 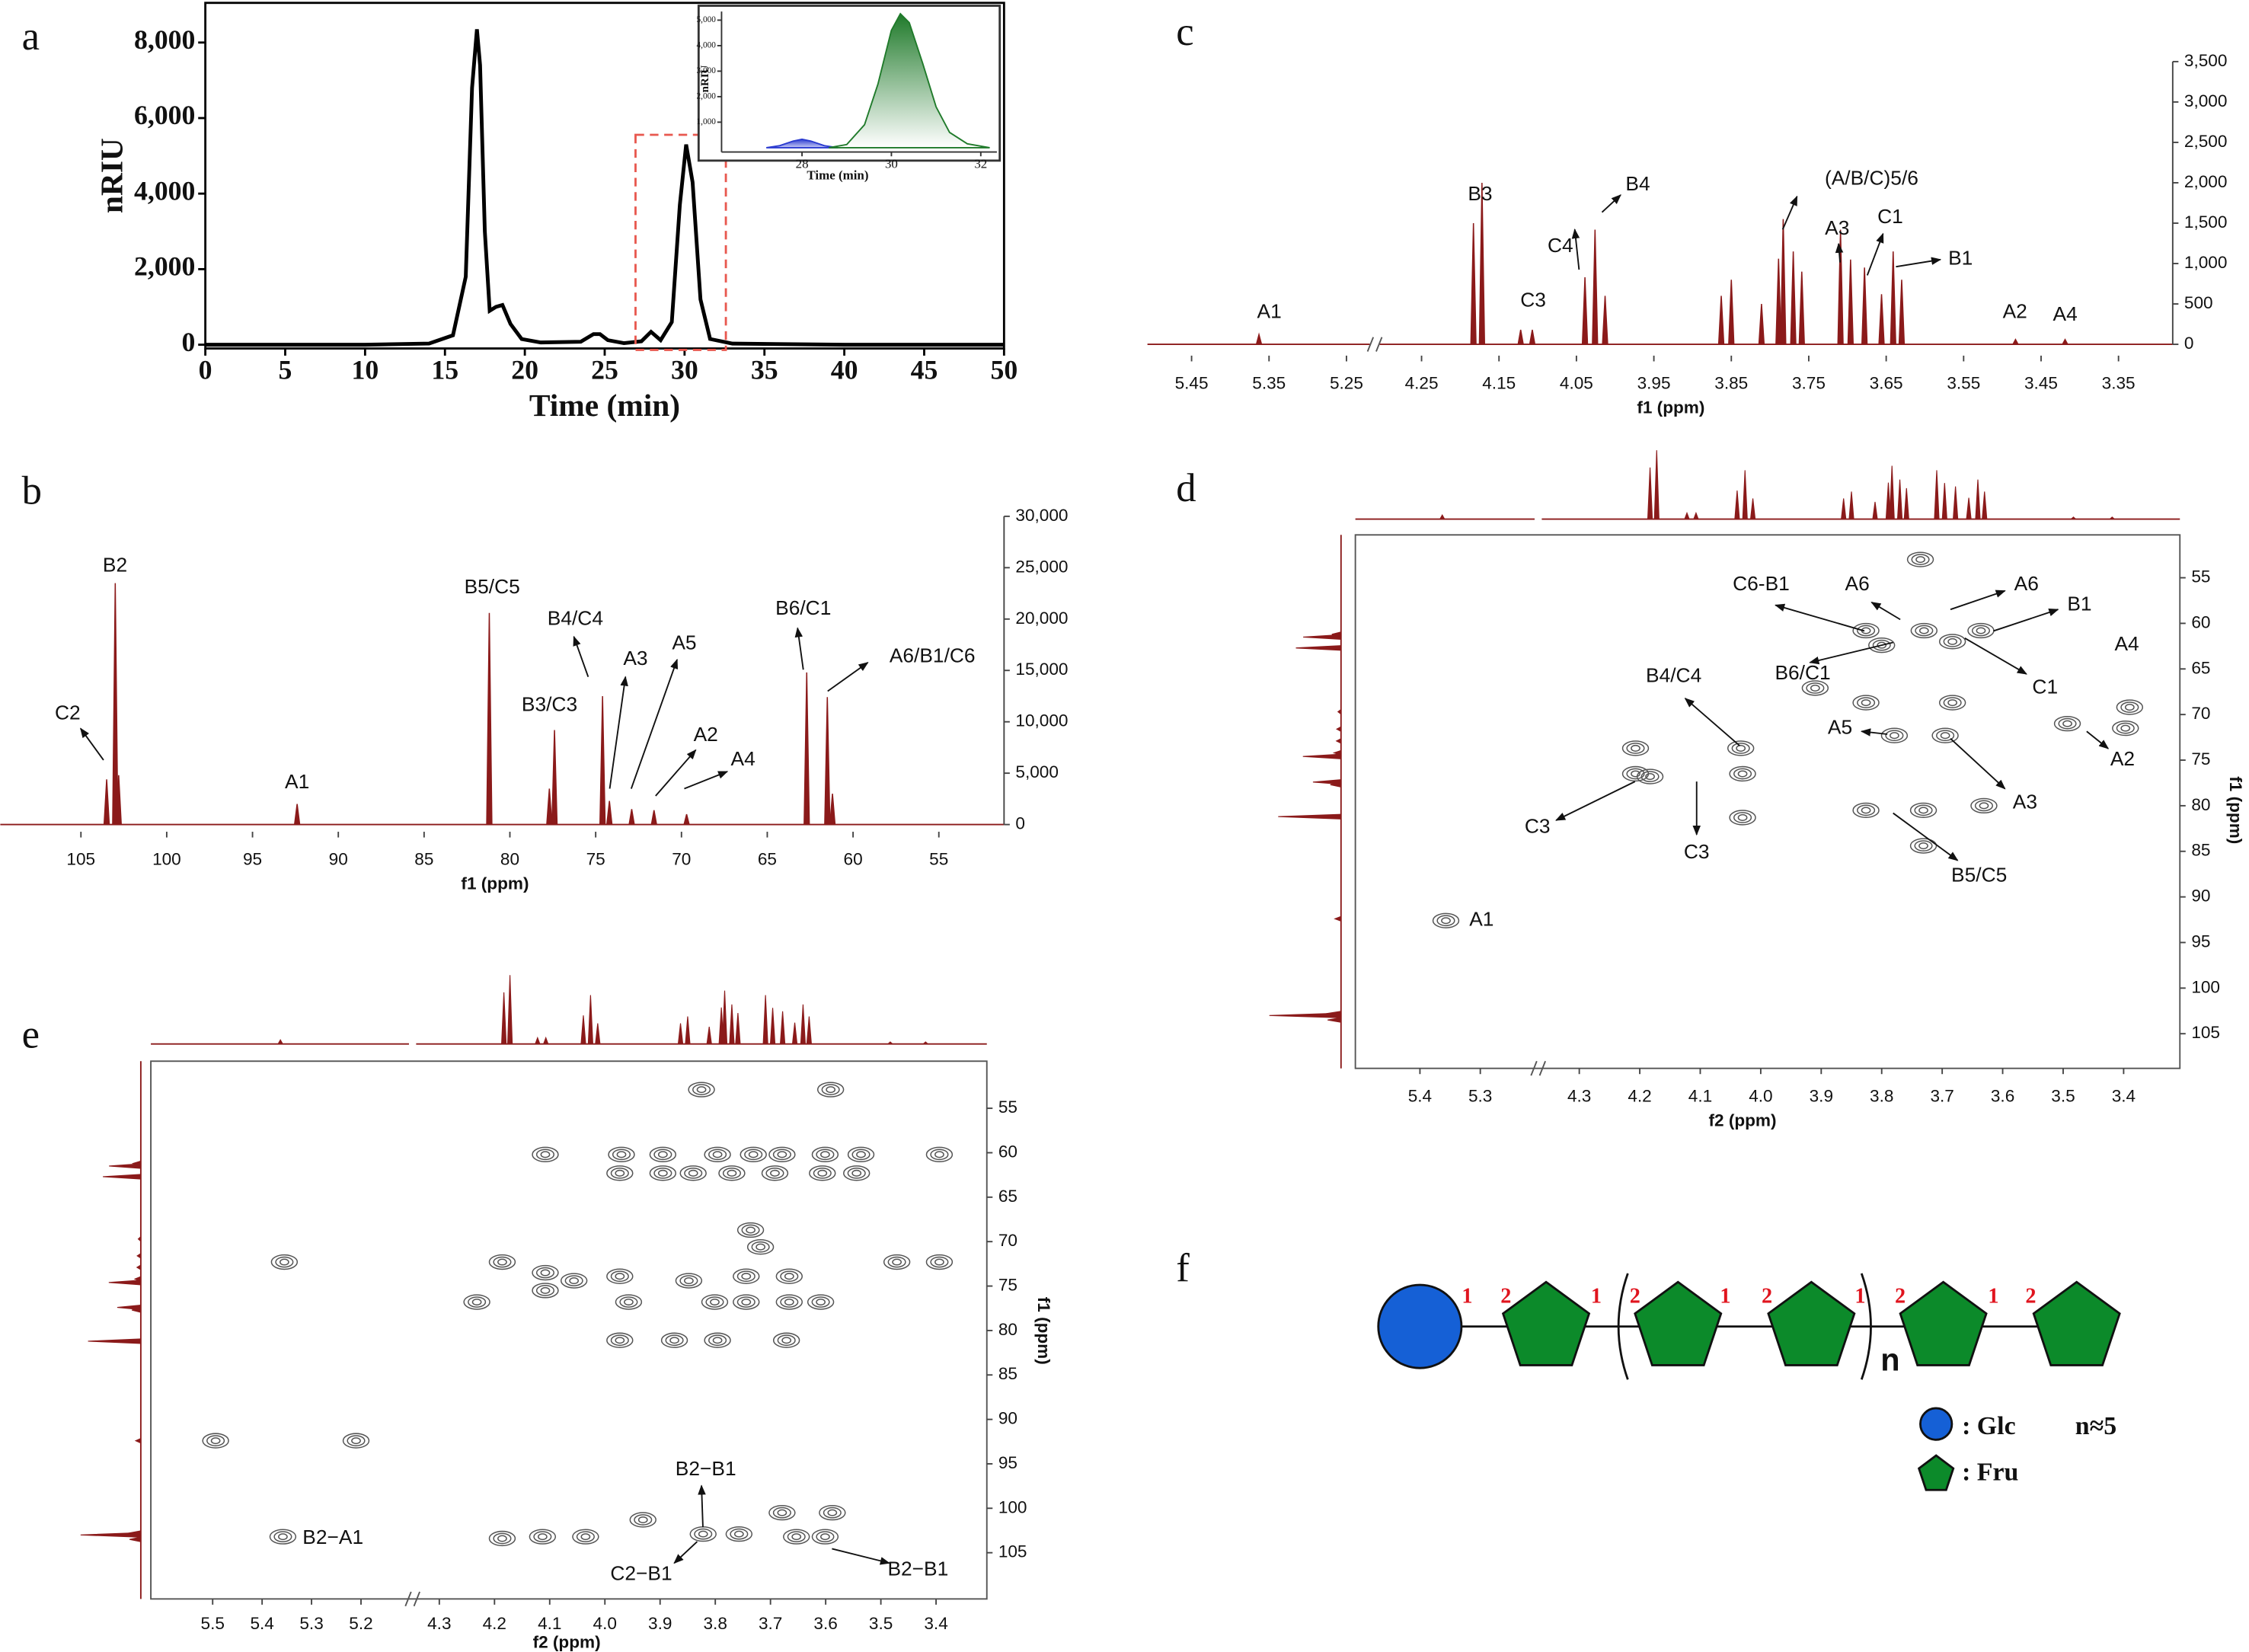 I want to click on annotation: A6, so click(x=1857, y=583).